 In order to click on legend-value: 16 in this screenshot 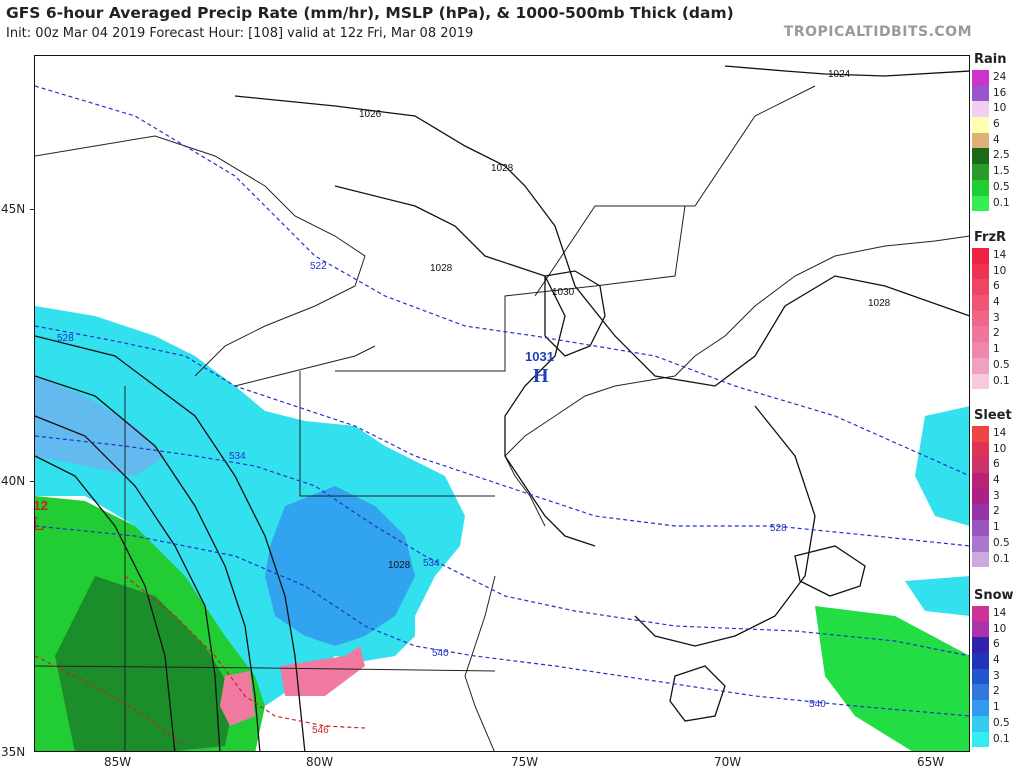, I will do `click(1000, 92)`.